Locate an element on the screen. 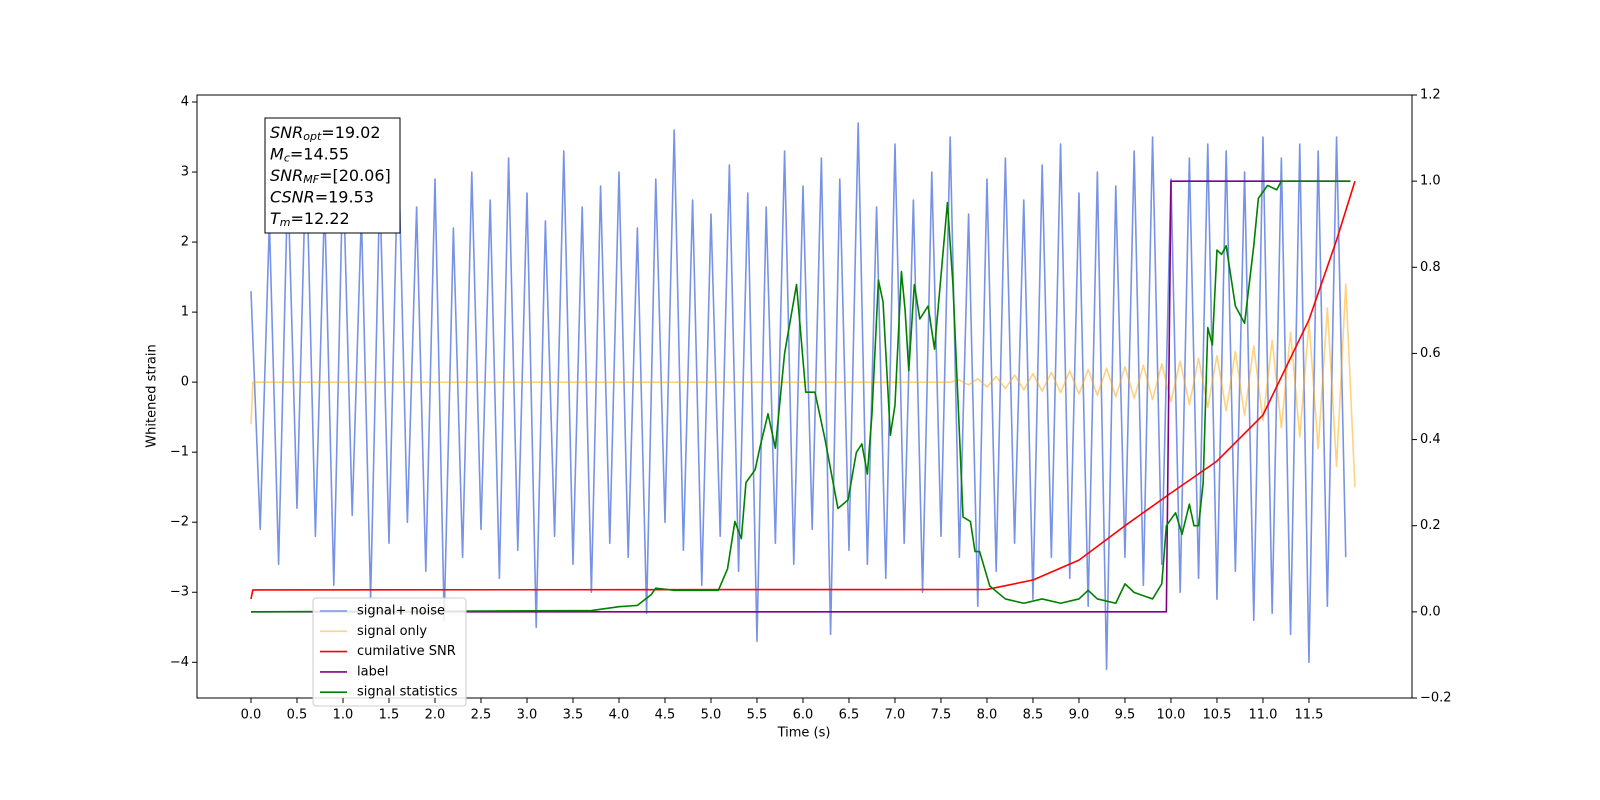 This screenshot has width=1600, height=800. y-tick-label: −2 is located at coordinates (179, 522).